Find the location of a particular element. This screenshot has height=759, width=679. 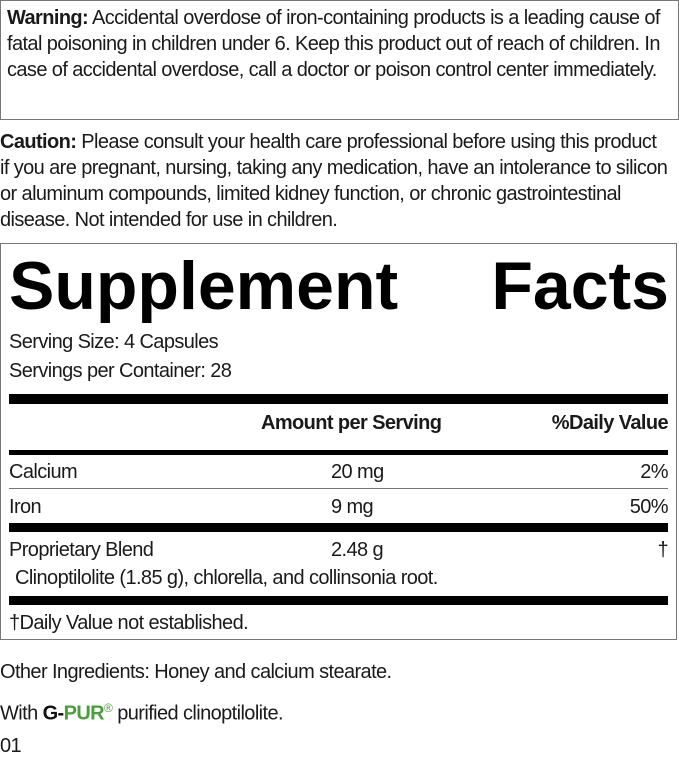

nutrient-dv: 2% is located at coordinates (654, 472).